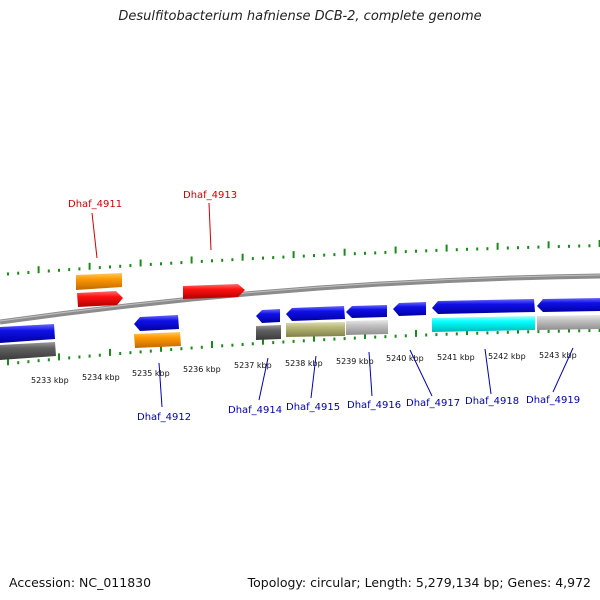 The image size is (600, 600). Describe the element at coordinates (315, 329) in the screenshot. I see `gene-feature-dhaf-4915-olive` at that location.